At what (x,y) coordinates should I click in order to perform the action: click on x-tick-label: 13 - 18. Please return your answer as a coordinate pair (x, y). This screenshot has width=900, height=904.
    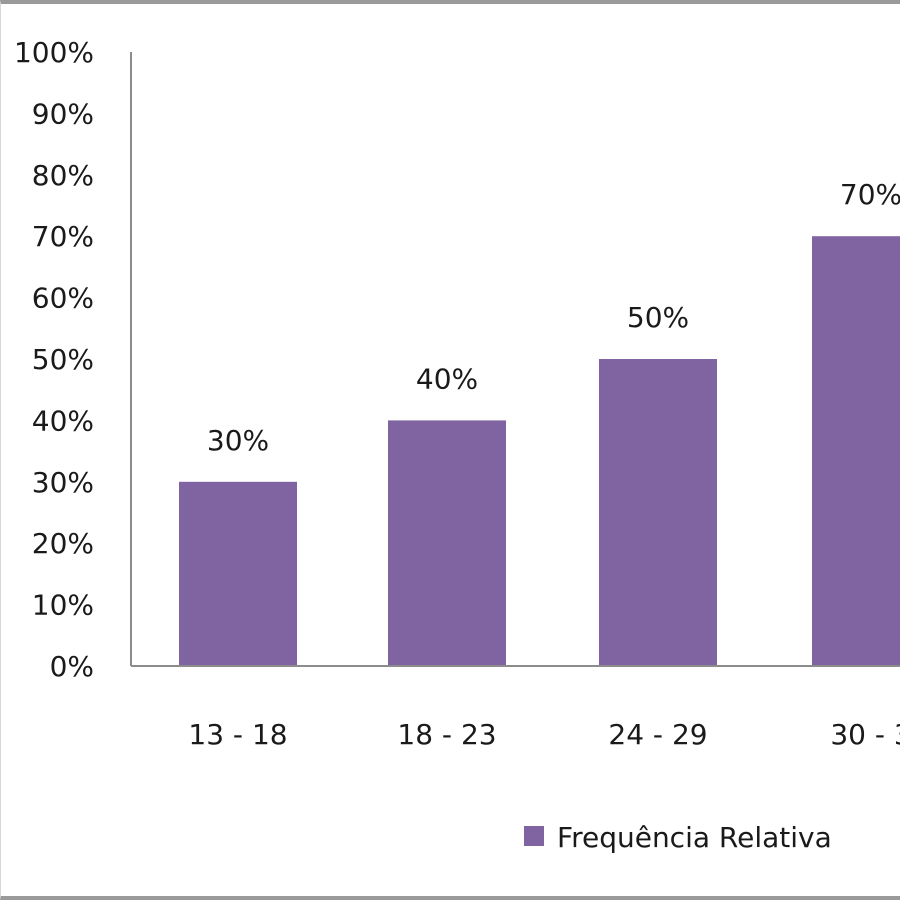
    Looking at the image, I should click on (237, 734).